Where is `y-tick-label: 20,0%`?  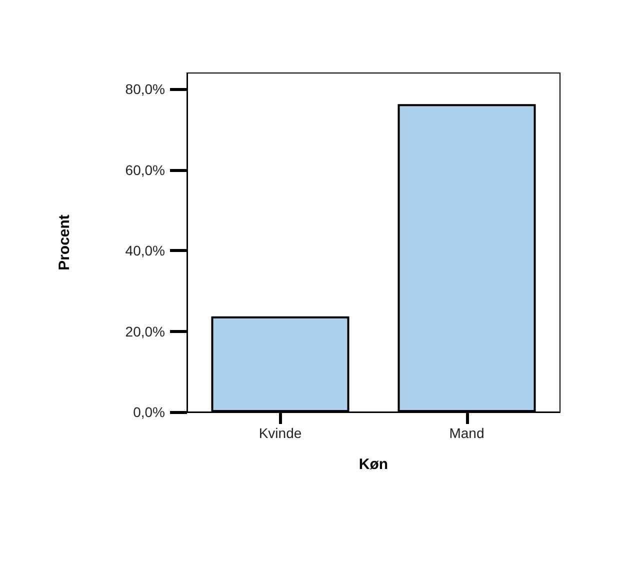
y-tick-label: 20,0% is located at coordinates (145, 331).